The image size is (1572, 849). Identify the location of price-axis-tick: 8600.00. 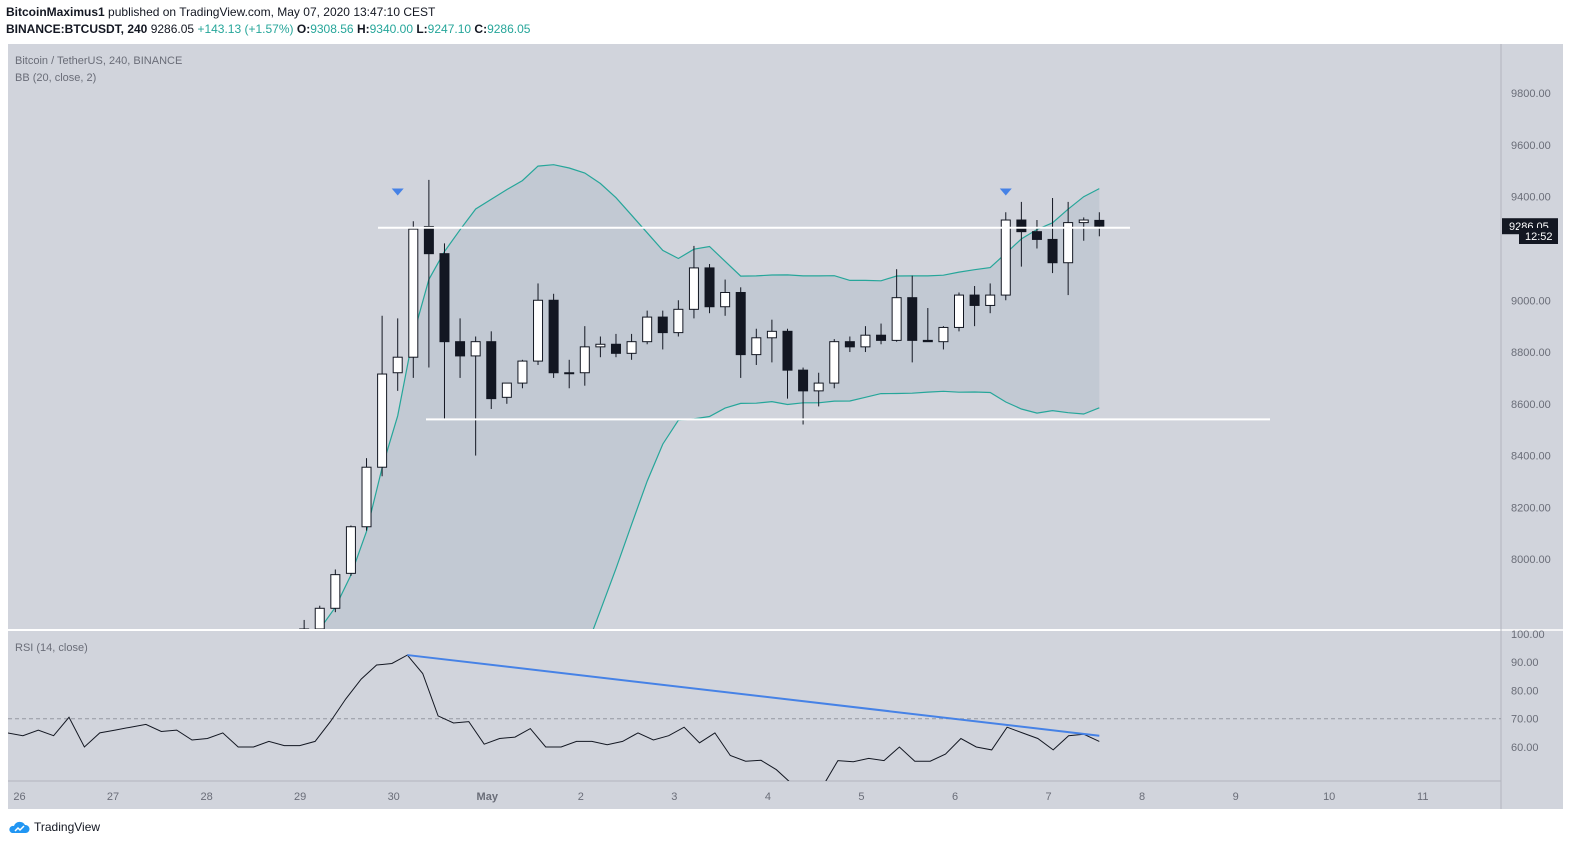
(1531, 405).